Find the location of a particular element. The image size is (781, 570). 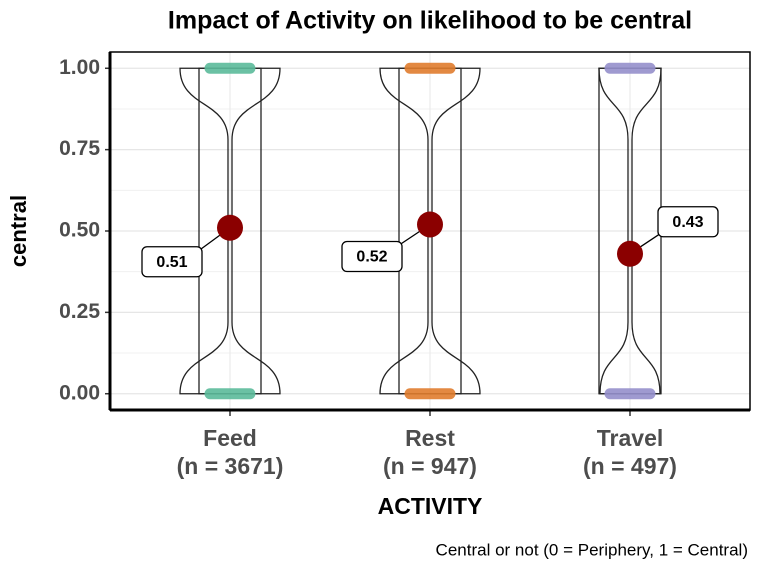

x-tick-sublabel: (n = 497) is located at coordinates (630, 466).